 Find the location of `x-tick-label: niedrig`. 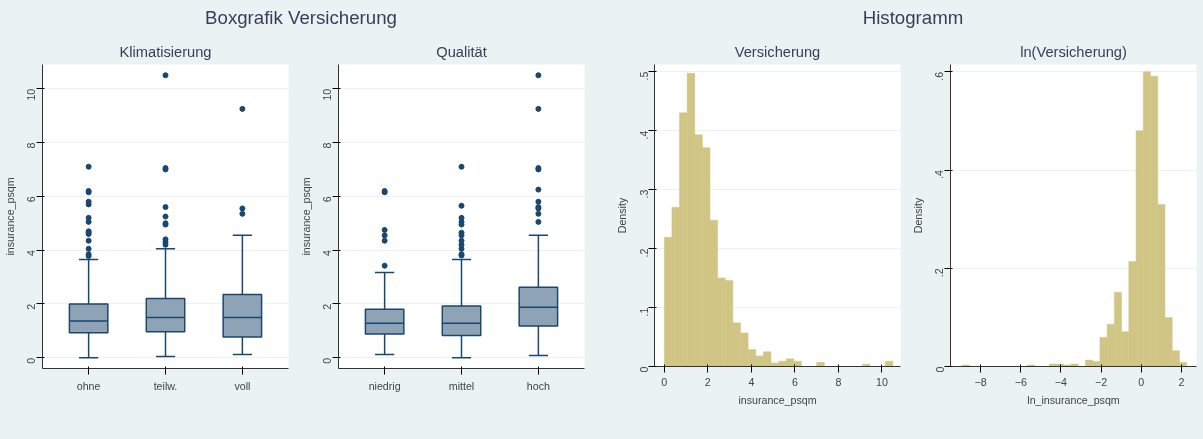

x-tick-label: niedrig is located at coordinates (384, 385).